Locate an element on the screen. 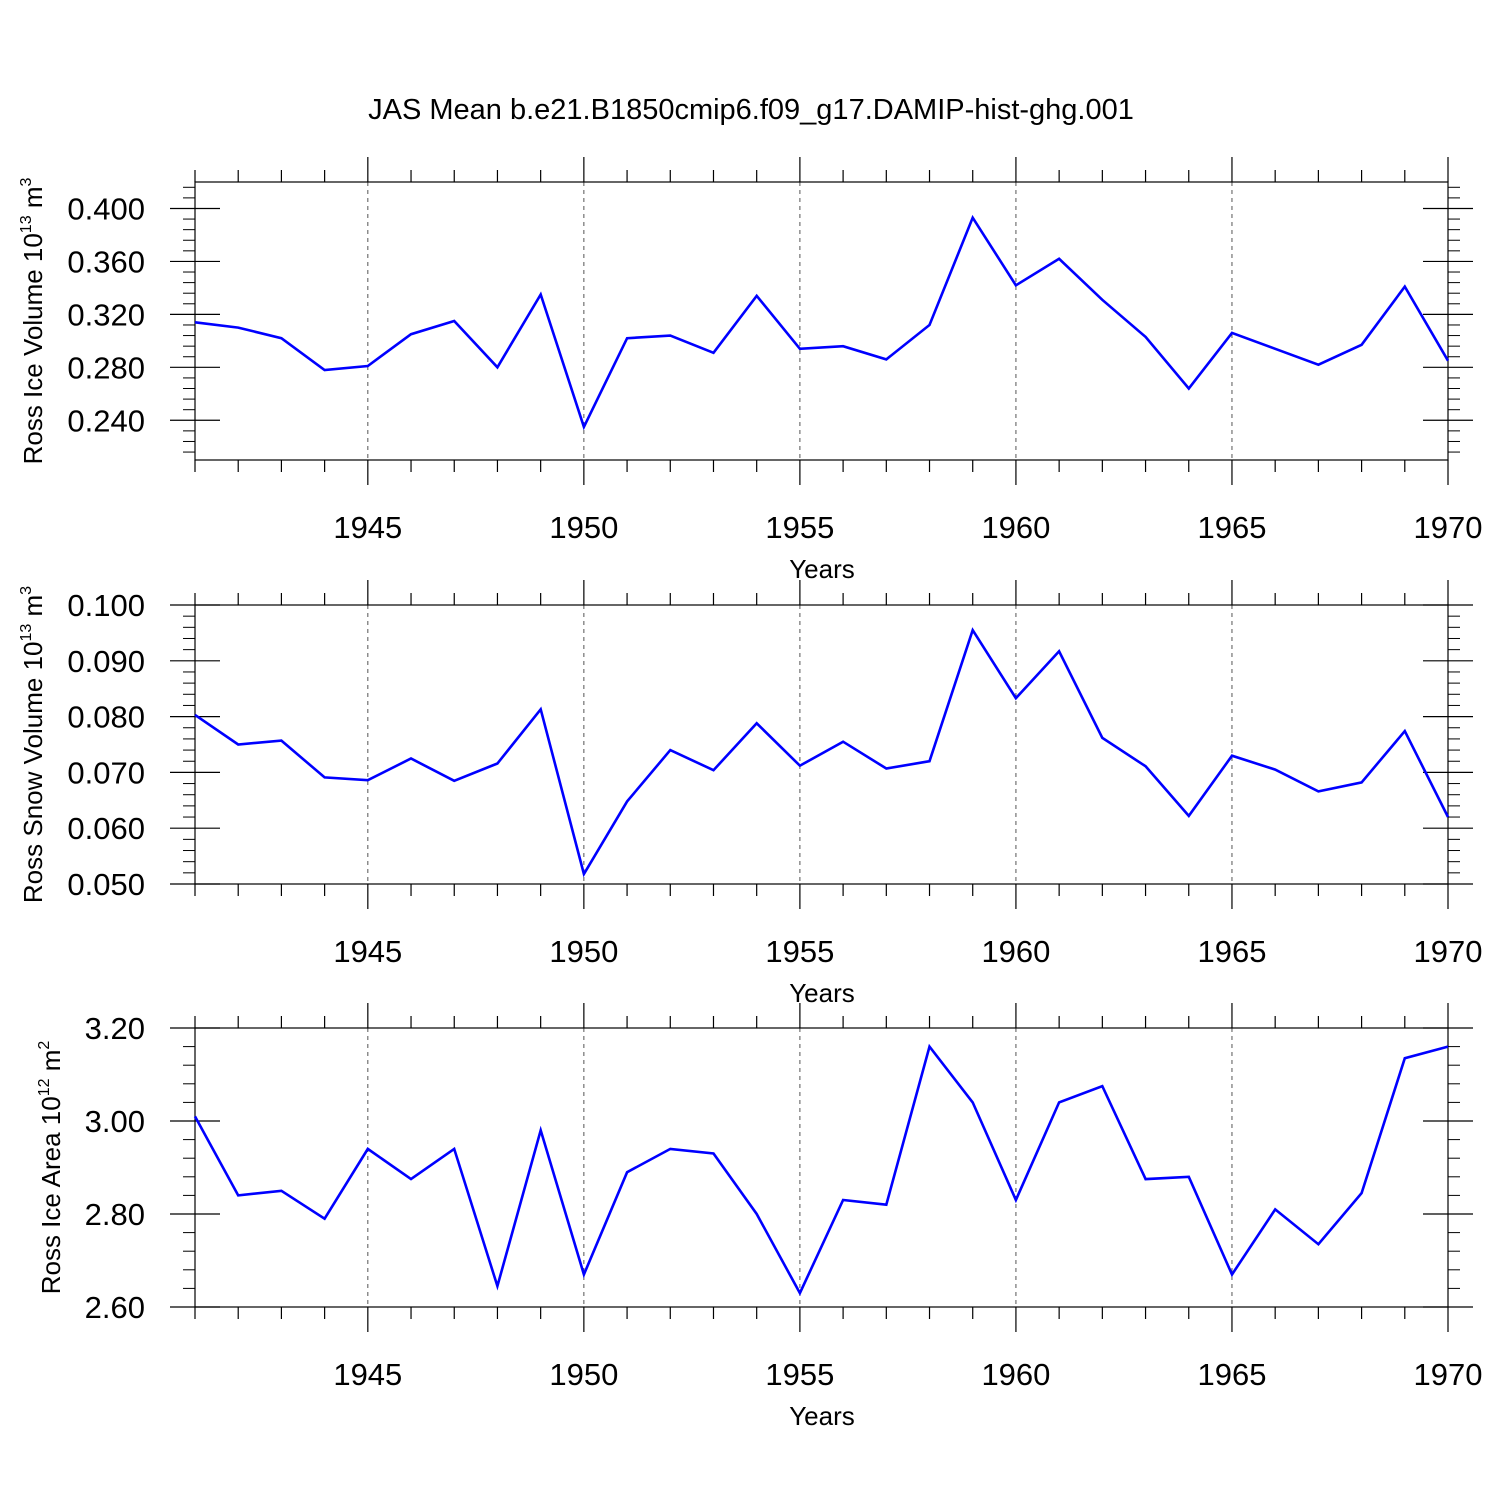  y-axis-label-exponent: 12 is located at coordinates (44, 1087).